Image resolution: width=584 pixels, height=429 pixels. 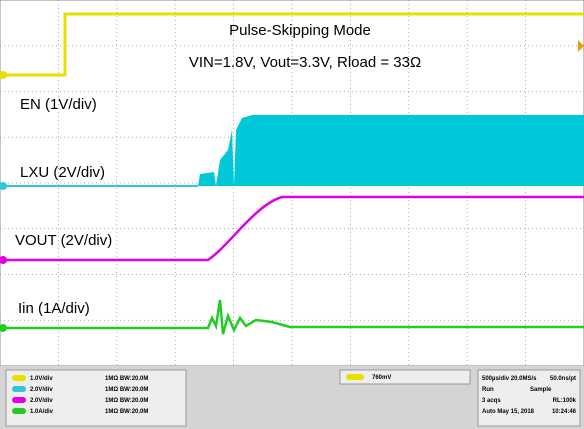 What do you see at coordinates (563, 379) in the screenshot?
I see `resolution: 50.0ns/pt` at bounding box center [563, 379].